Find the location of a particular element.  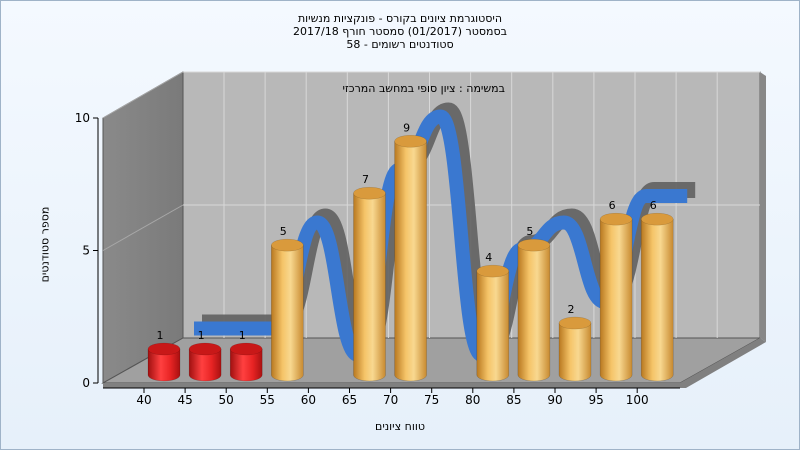

chart-title-line-1: היסטוגרמת ציונים בקורס - פונקציות מנשיות is located at coordinates (400, 18).